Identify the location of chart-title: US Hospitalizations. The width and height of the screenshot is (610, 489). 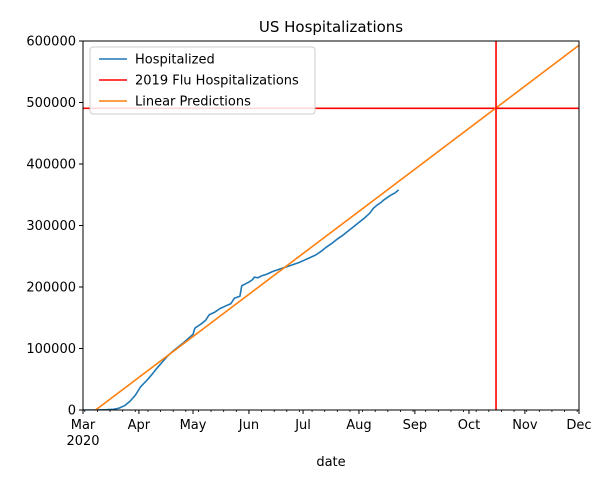
(331, 27).